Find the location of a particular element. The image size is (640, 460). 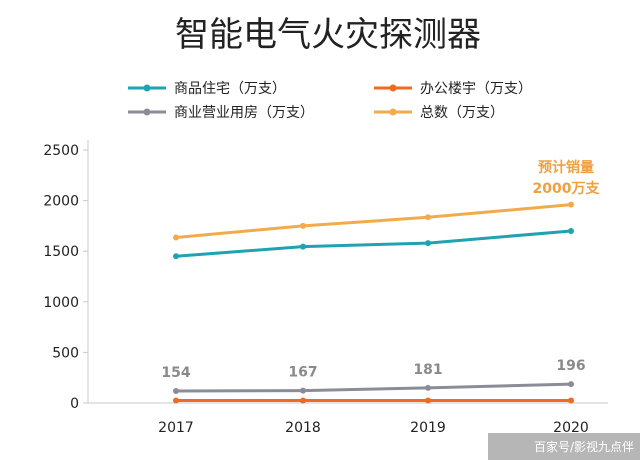

legend-item: 商业营业用房（万支） is located at coordinates (221, 113).